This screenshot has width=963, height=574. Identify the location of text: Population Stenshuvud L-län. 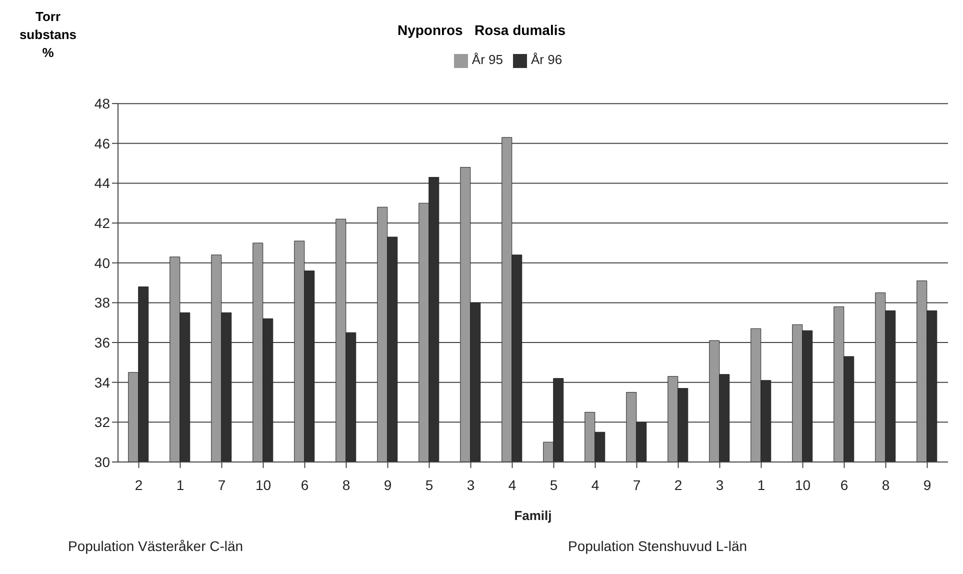
(658, 546).